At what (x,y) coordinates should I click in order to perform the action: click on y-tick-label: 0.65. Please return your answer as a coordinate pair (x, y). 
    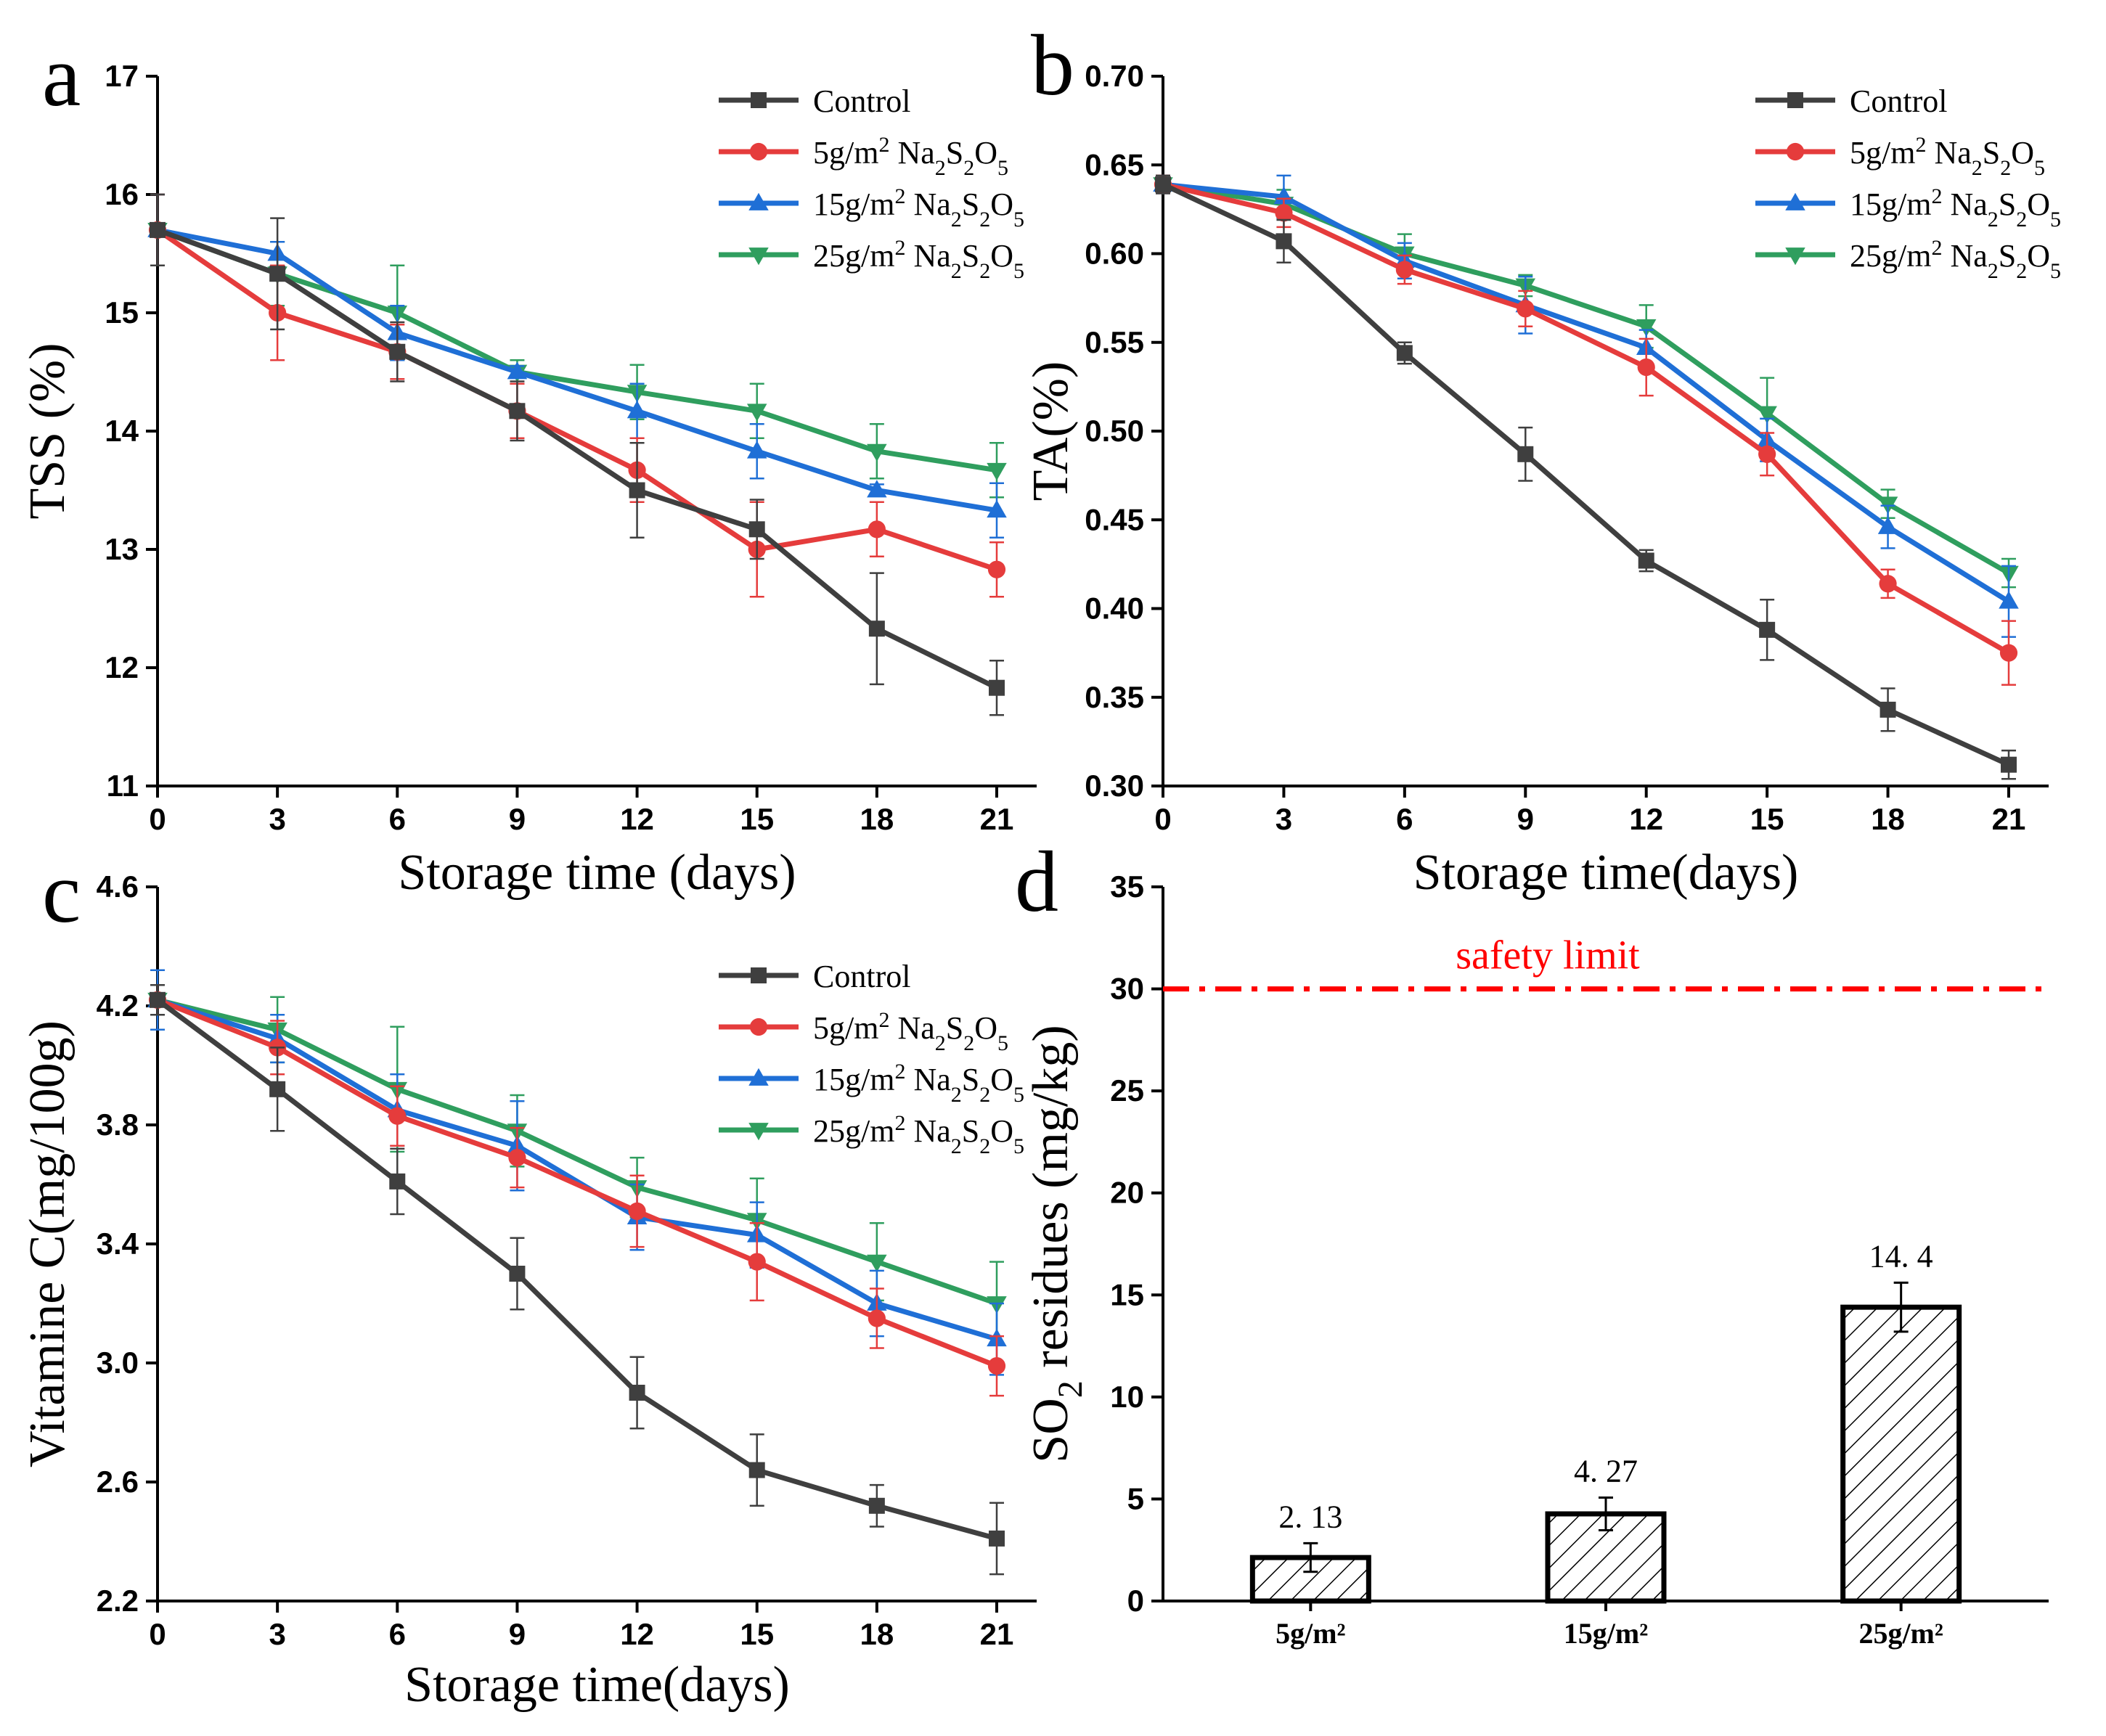
    Looking at the image, I should click on (1114, 164).